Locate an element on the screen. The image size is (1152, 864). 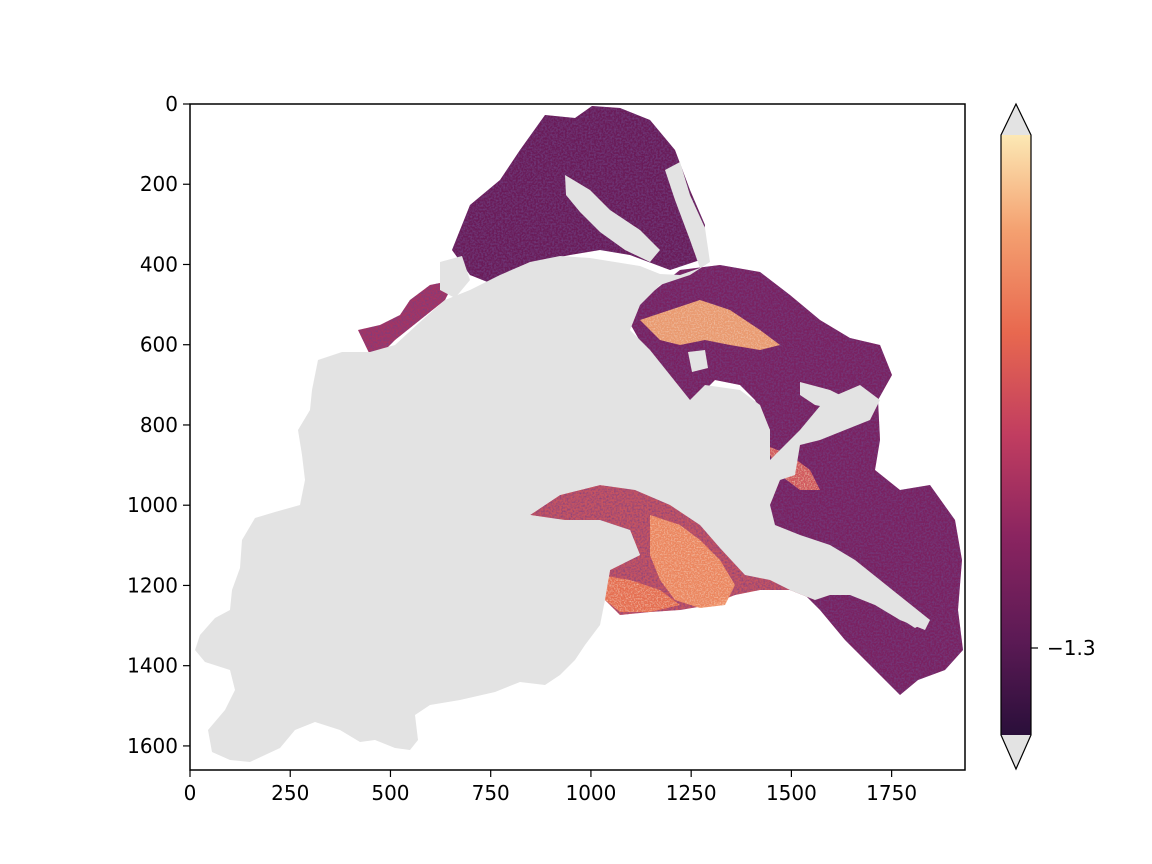
colorbar-outline is located at coordinates (1016, 436).